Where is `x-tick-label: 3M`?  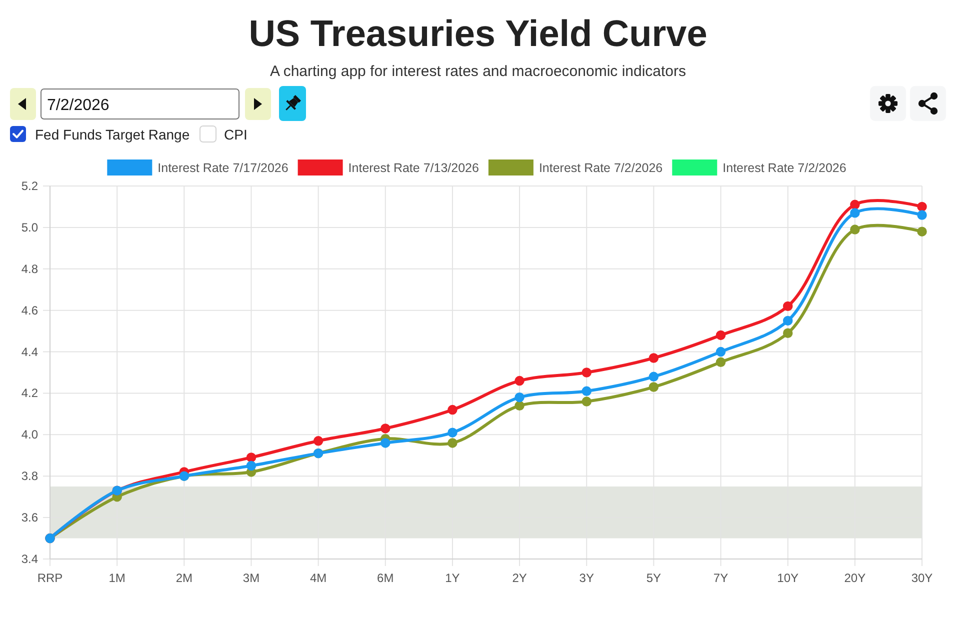 x-tick-label: 3M is located at coordinates (251, 578).